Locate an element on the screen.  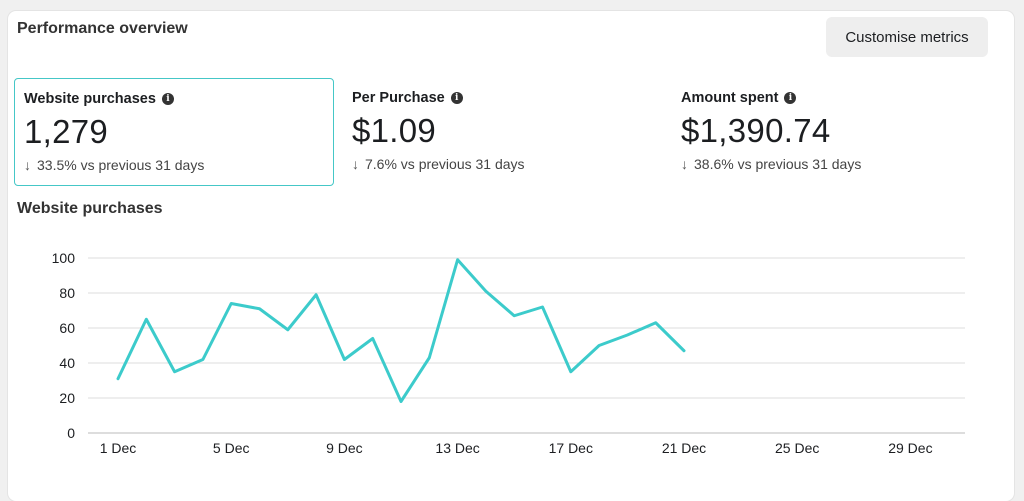
y-tick-label: 60 is located at coordinates (67, 328).